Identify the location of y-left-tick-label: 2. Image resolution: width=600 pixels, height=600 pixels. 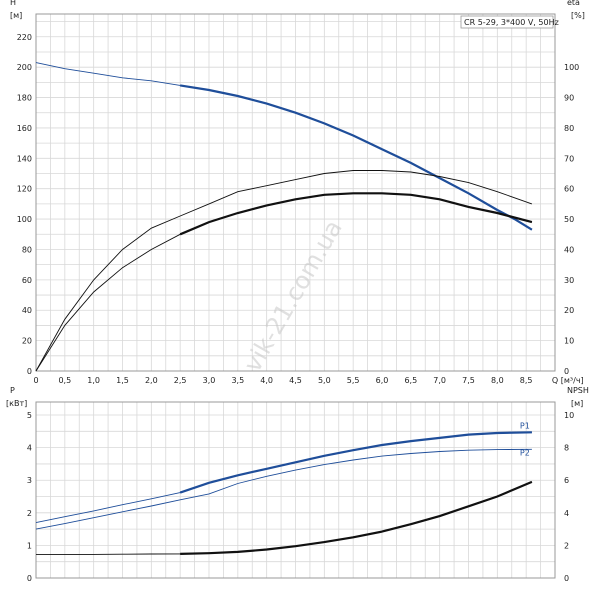
(29, 513).